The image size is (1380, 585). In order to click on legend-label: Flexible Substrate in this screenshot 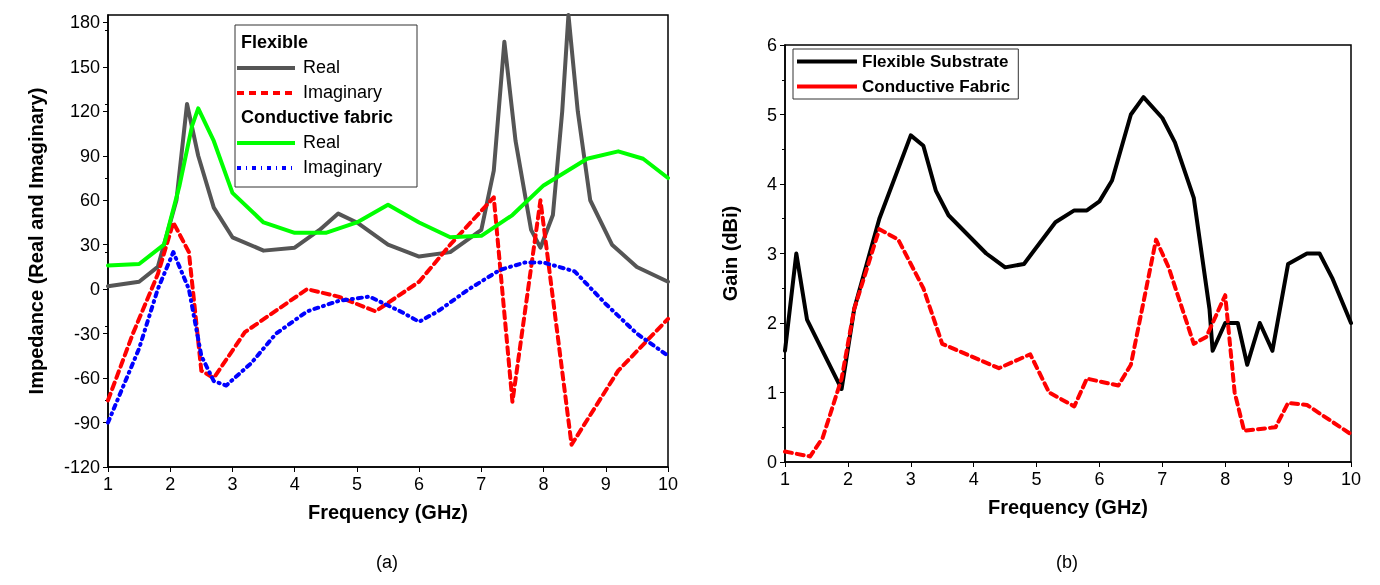, I will do `click(935, 61)`.